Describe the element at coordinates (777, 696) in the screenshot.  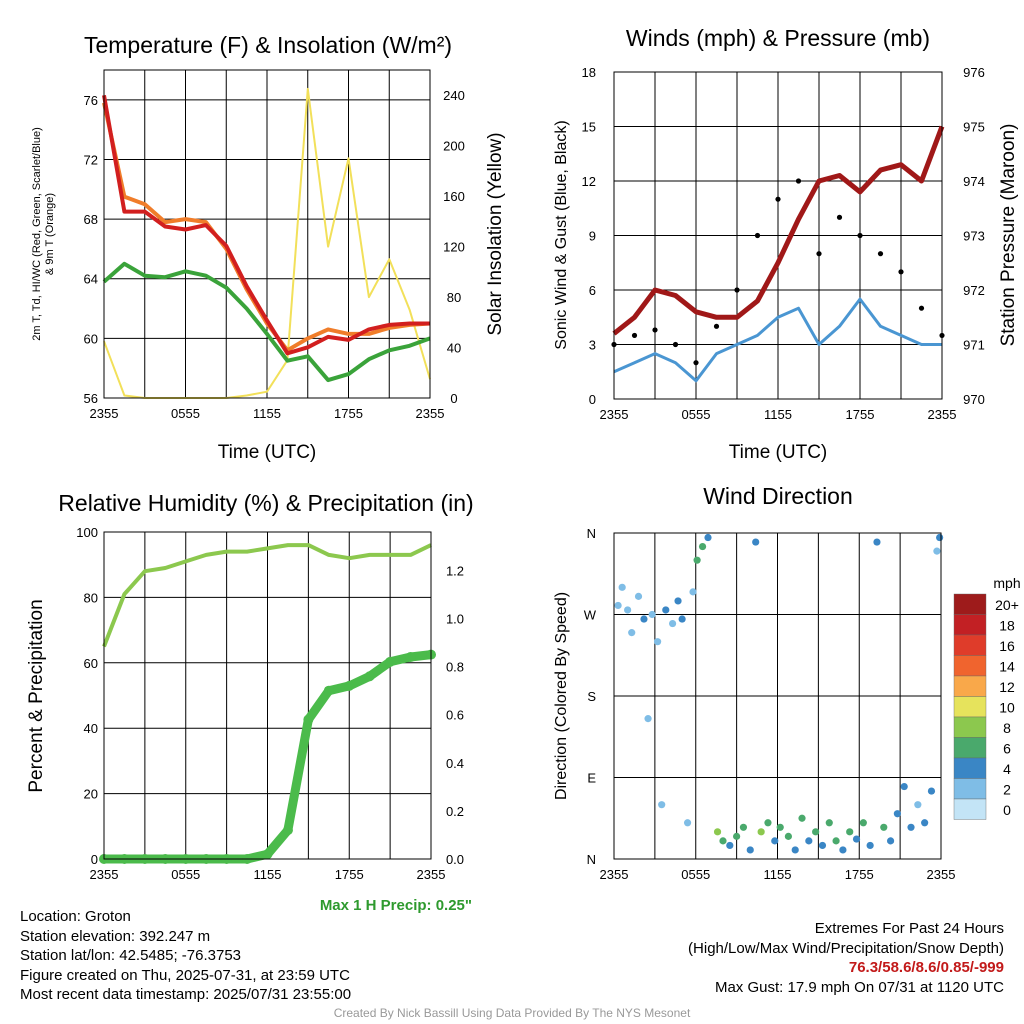
I see `direction-gridlines` at that location.